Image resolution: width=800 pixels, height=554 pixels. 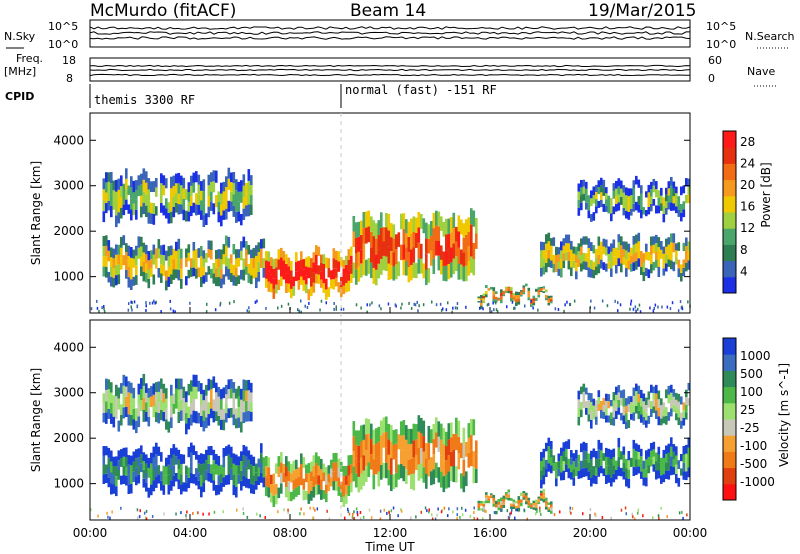 I want to click on colorbar-tick-label: 100, so click(x=751, y=392).